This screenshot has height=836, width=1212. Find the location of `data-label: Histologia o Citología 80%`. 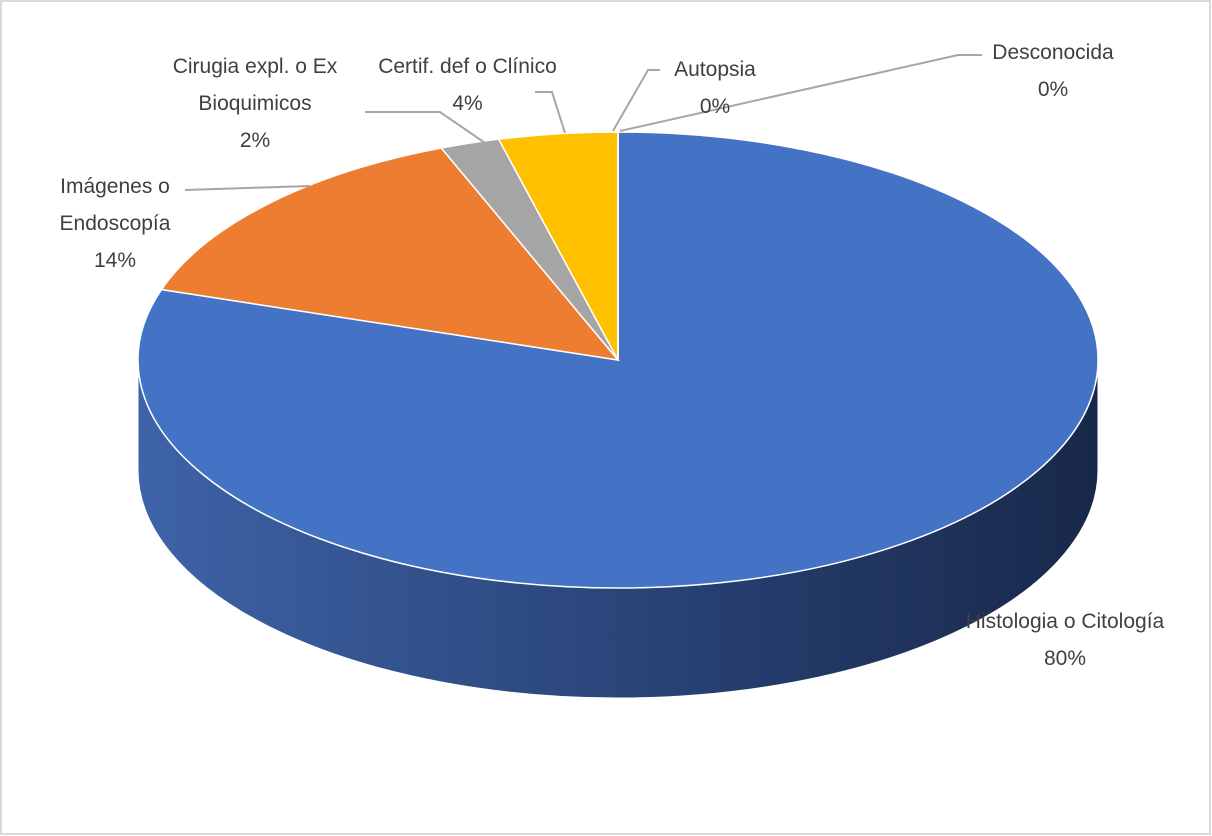

data-label: Histologia o Citología 80% is located at coordinates (1065, 640).